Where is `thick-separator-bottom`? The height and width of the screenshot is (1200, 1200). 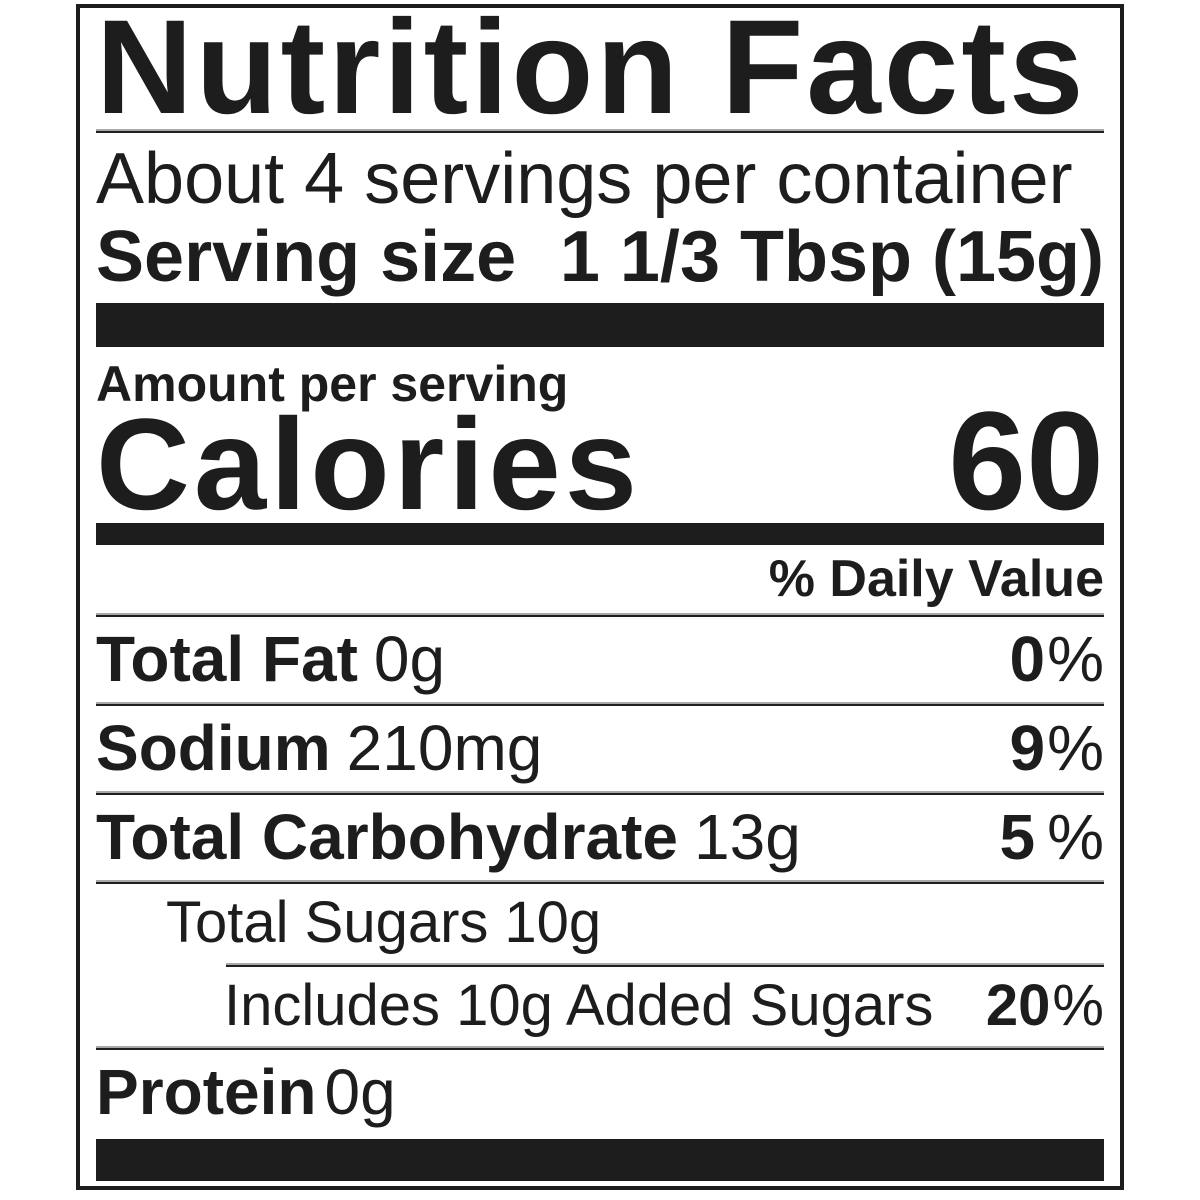
thick-separator-bottom is located at coordinates (600, 1160).